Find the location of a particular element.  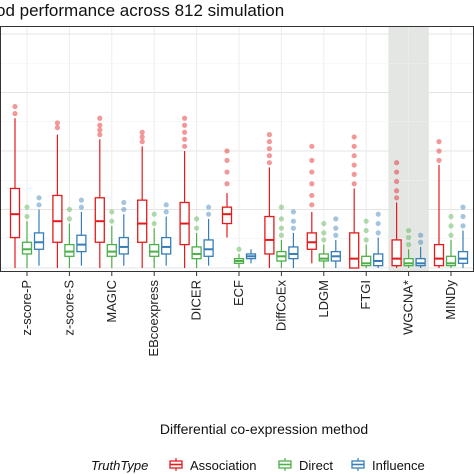

box-ebcoexpress-influence is located at coordinates (166, 234).